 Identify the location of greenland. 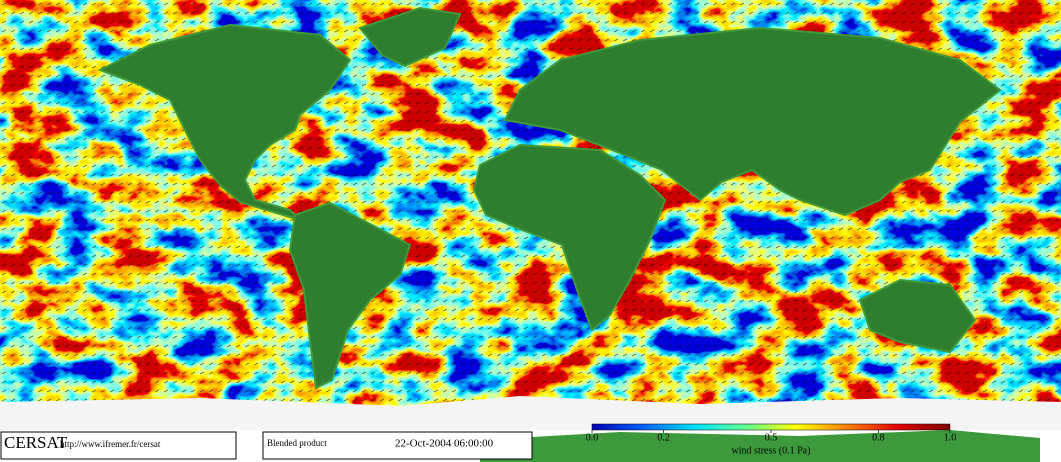
(410, 37).